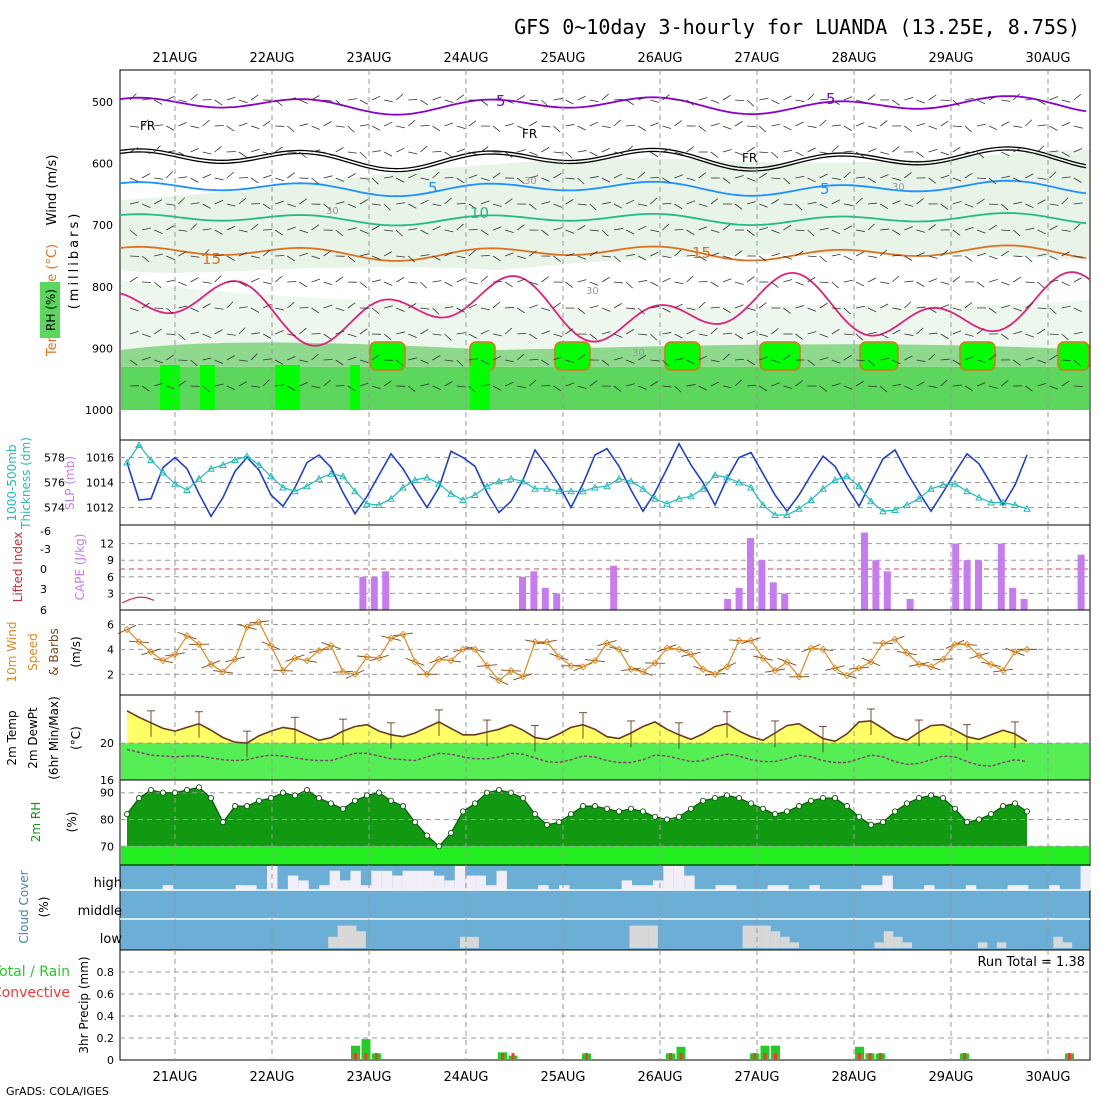 Image resolution: width=1100 pixels, height=1100 pixels. Describe the element at coordinates (572, 356) in the screenshot. I see `rh-cell` at that location.